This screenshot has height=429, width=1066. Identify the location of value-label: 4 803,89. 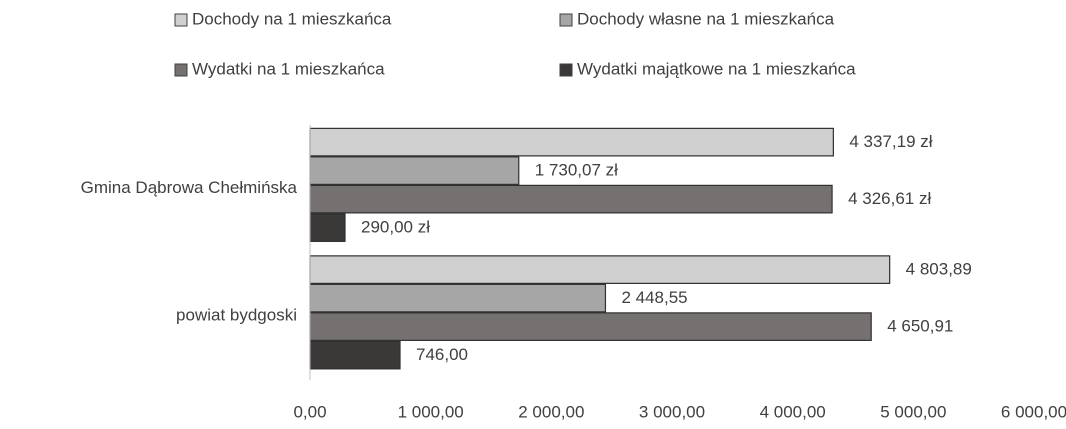
(939, 269).